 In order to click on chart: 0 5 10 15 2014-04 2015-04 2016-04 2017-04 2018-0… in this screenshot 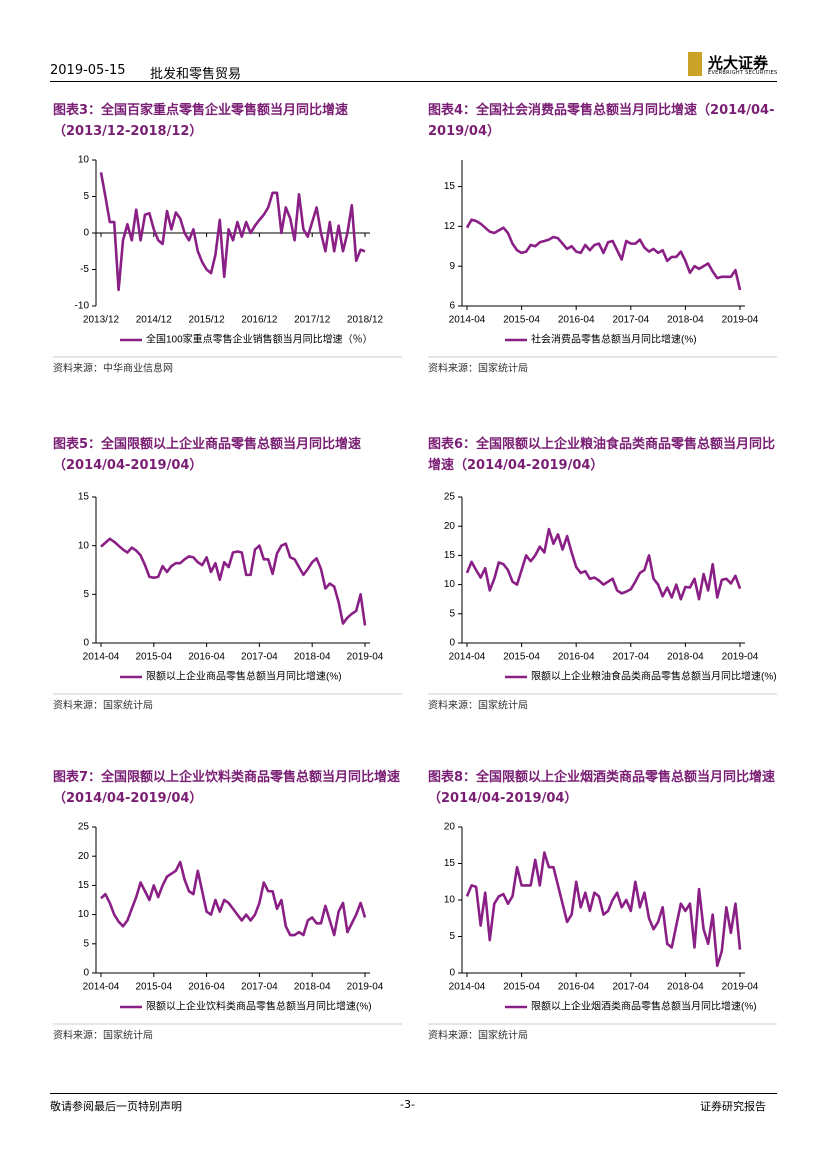, I will do `click(227, 602)`.